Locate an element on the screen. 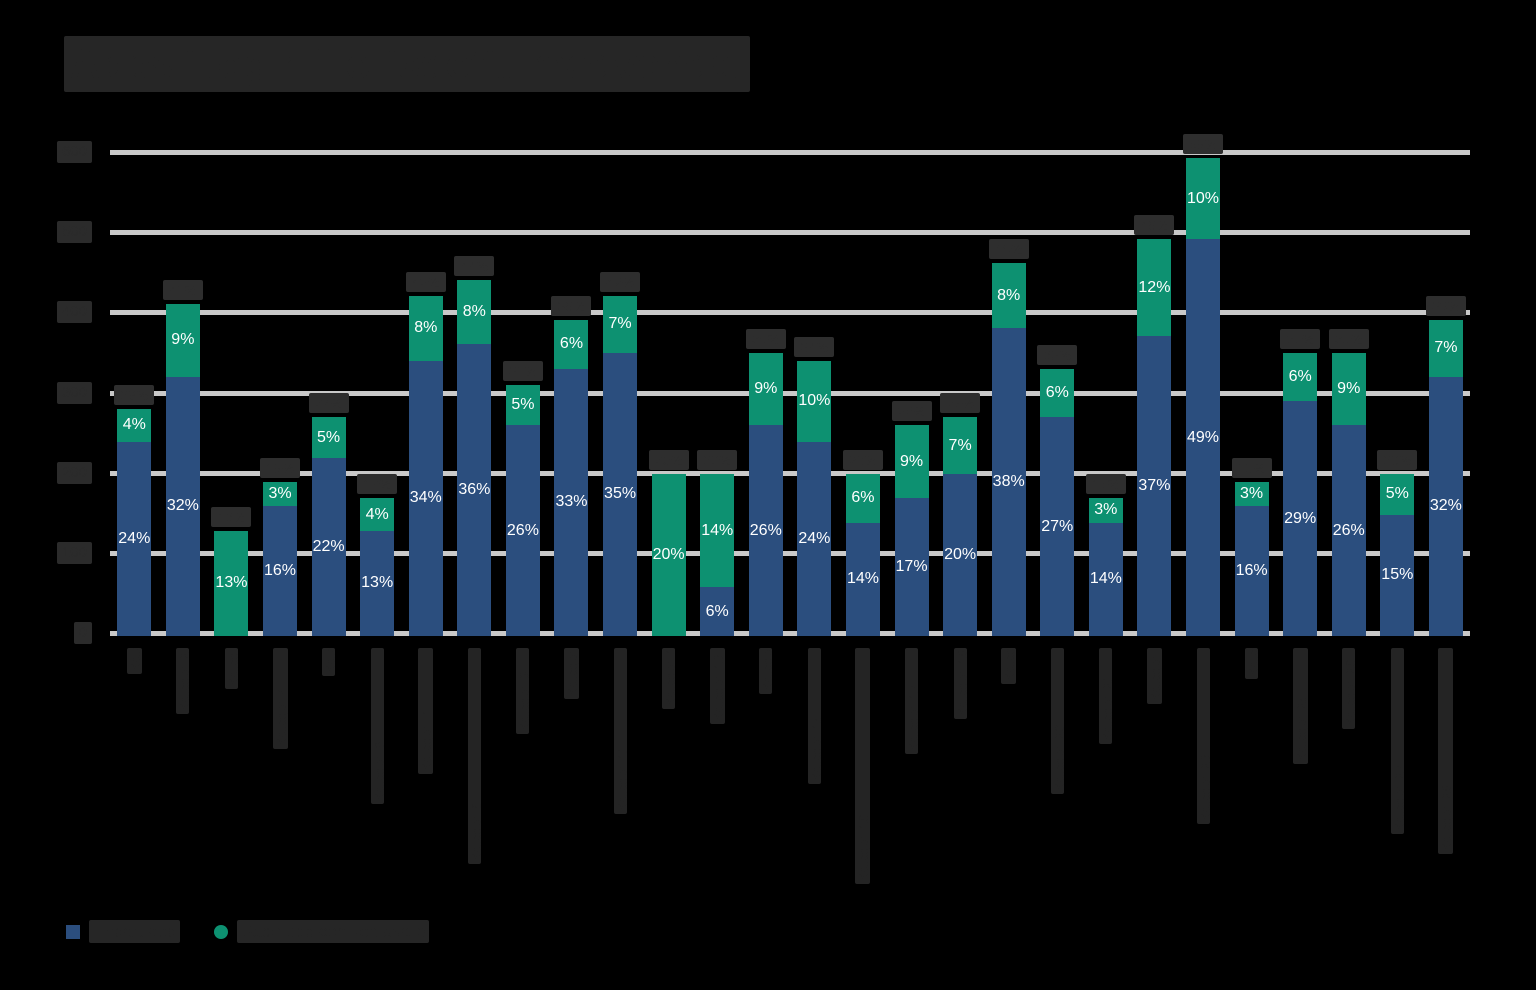 This screenshot has height=990, width=1536. bar-stack: 49% 12% 37% is located at coordinates (1154, 425).